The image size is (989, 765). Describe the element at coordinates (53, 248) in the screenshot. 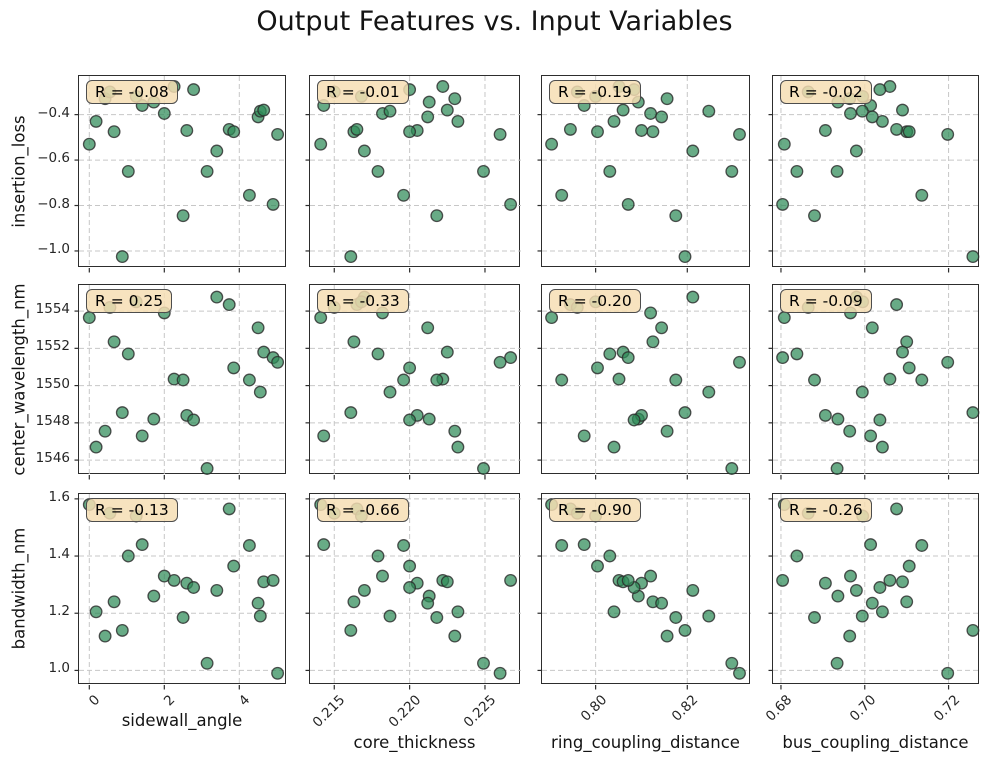

I see `y-tick-label: −1.0` at that location.